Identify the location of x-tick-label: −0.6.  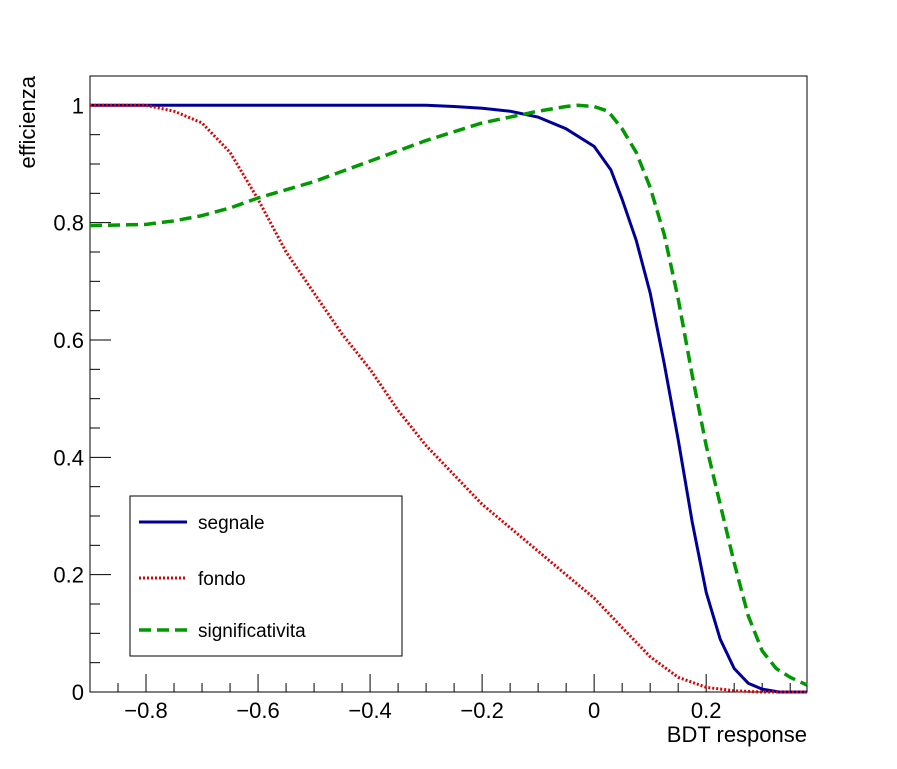
(257, 710).